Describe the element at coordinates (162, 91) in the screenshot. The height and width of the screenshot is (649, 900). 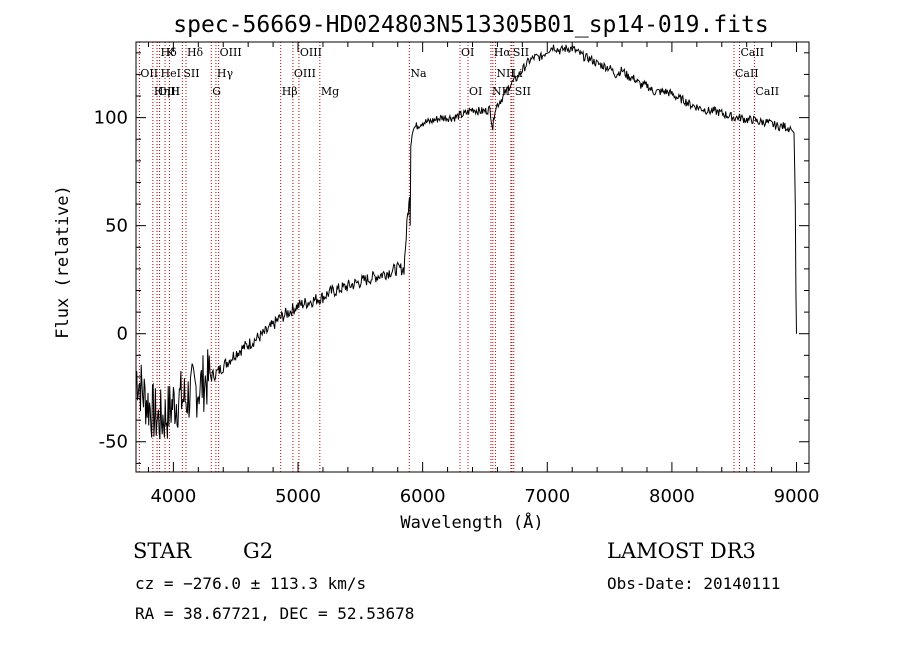
I see `emission-line-label: Hη` at that location.